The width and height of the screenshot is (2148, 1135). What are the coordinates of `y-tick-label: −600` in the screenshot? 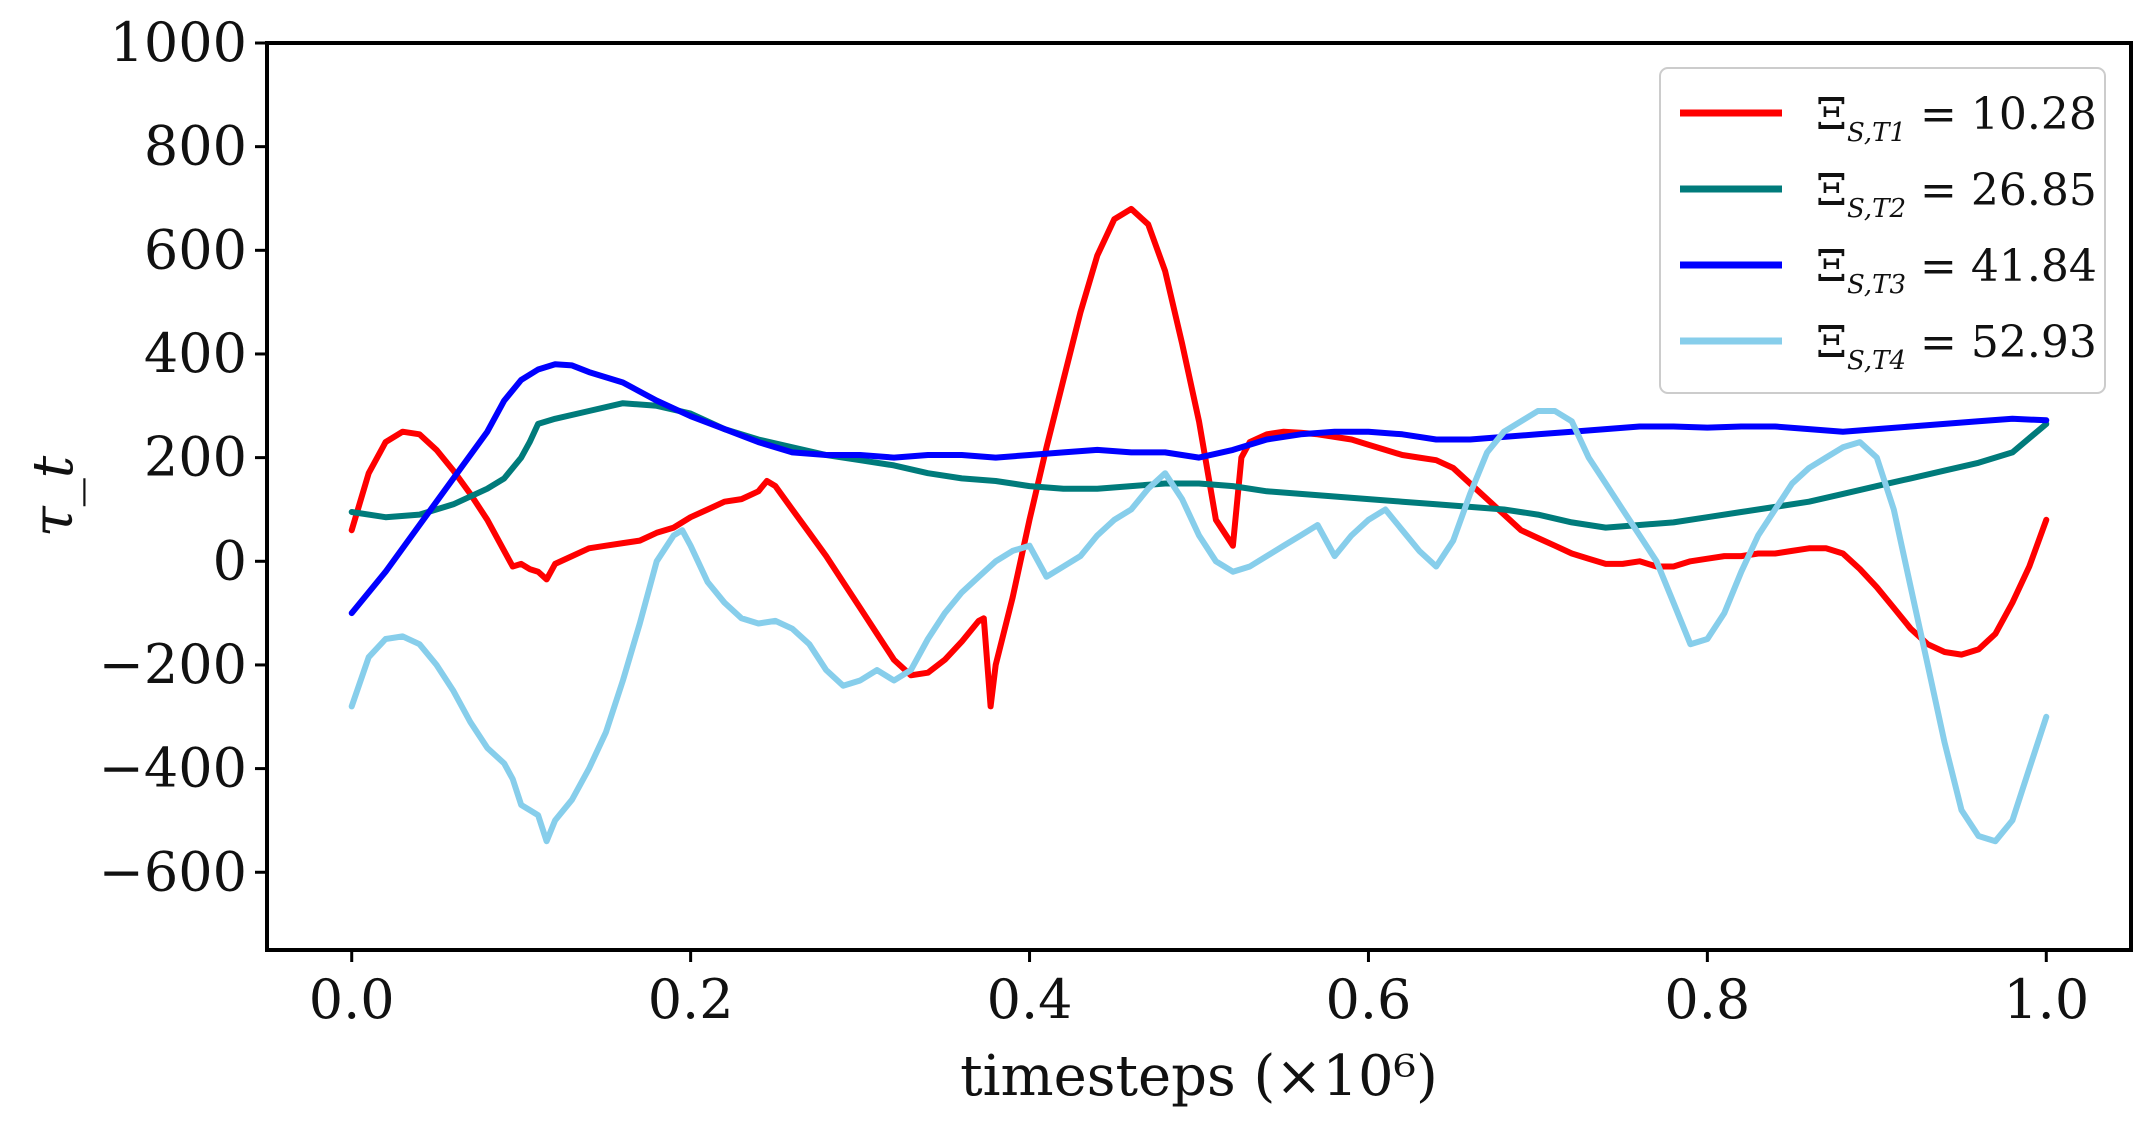 It's located at (173, 871).